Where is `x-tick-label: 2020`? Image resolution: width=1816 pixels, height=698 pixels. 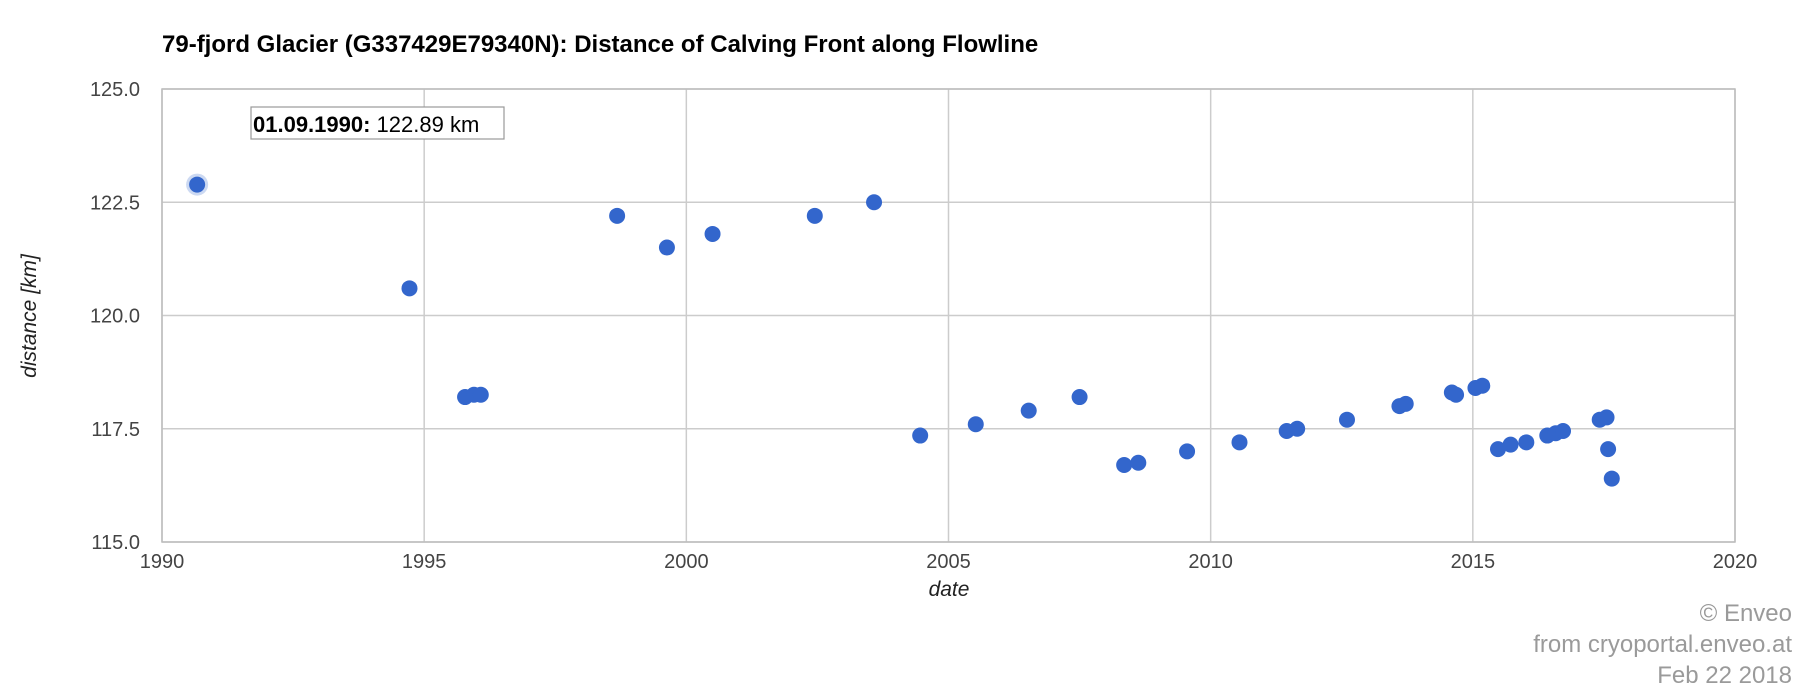
x-tick-label: 2020 is located at coordinates (1735, 562).